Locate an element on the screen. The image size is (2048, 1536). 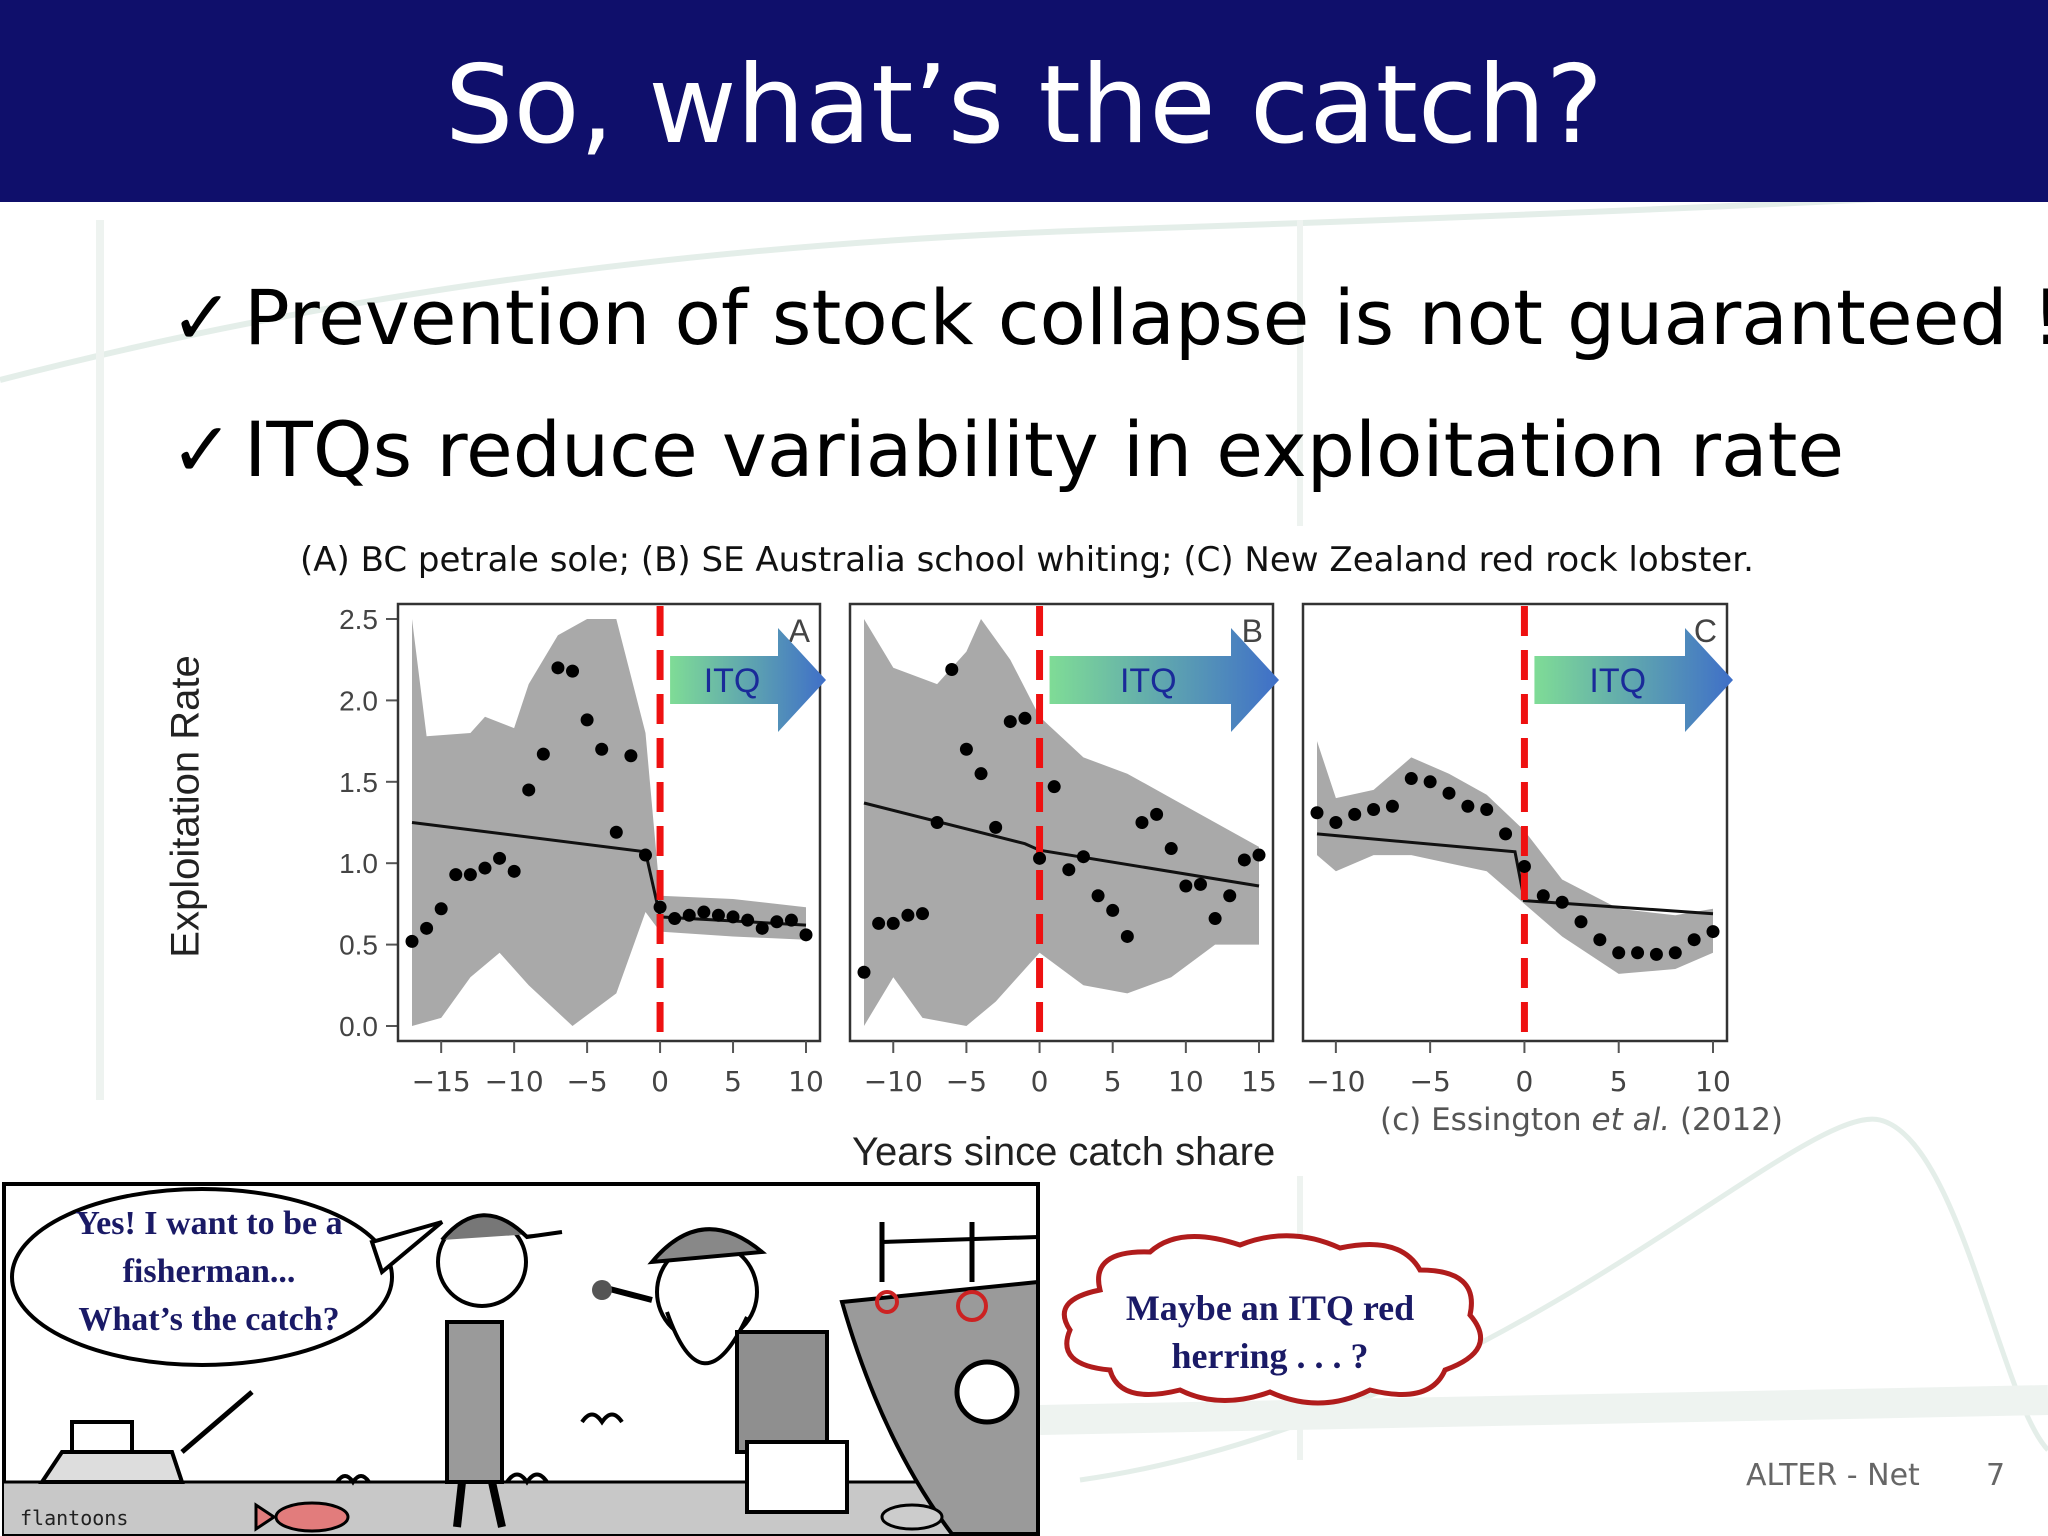
thought-cloud is located at coordinates (1272, 1319).